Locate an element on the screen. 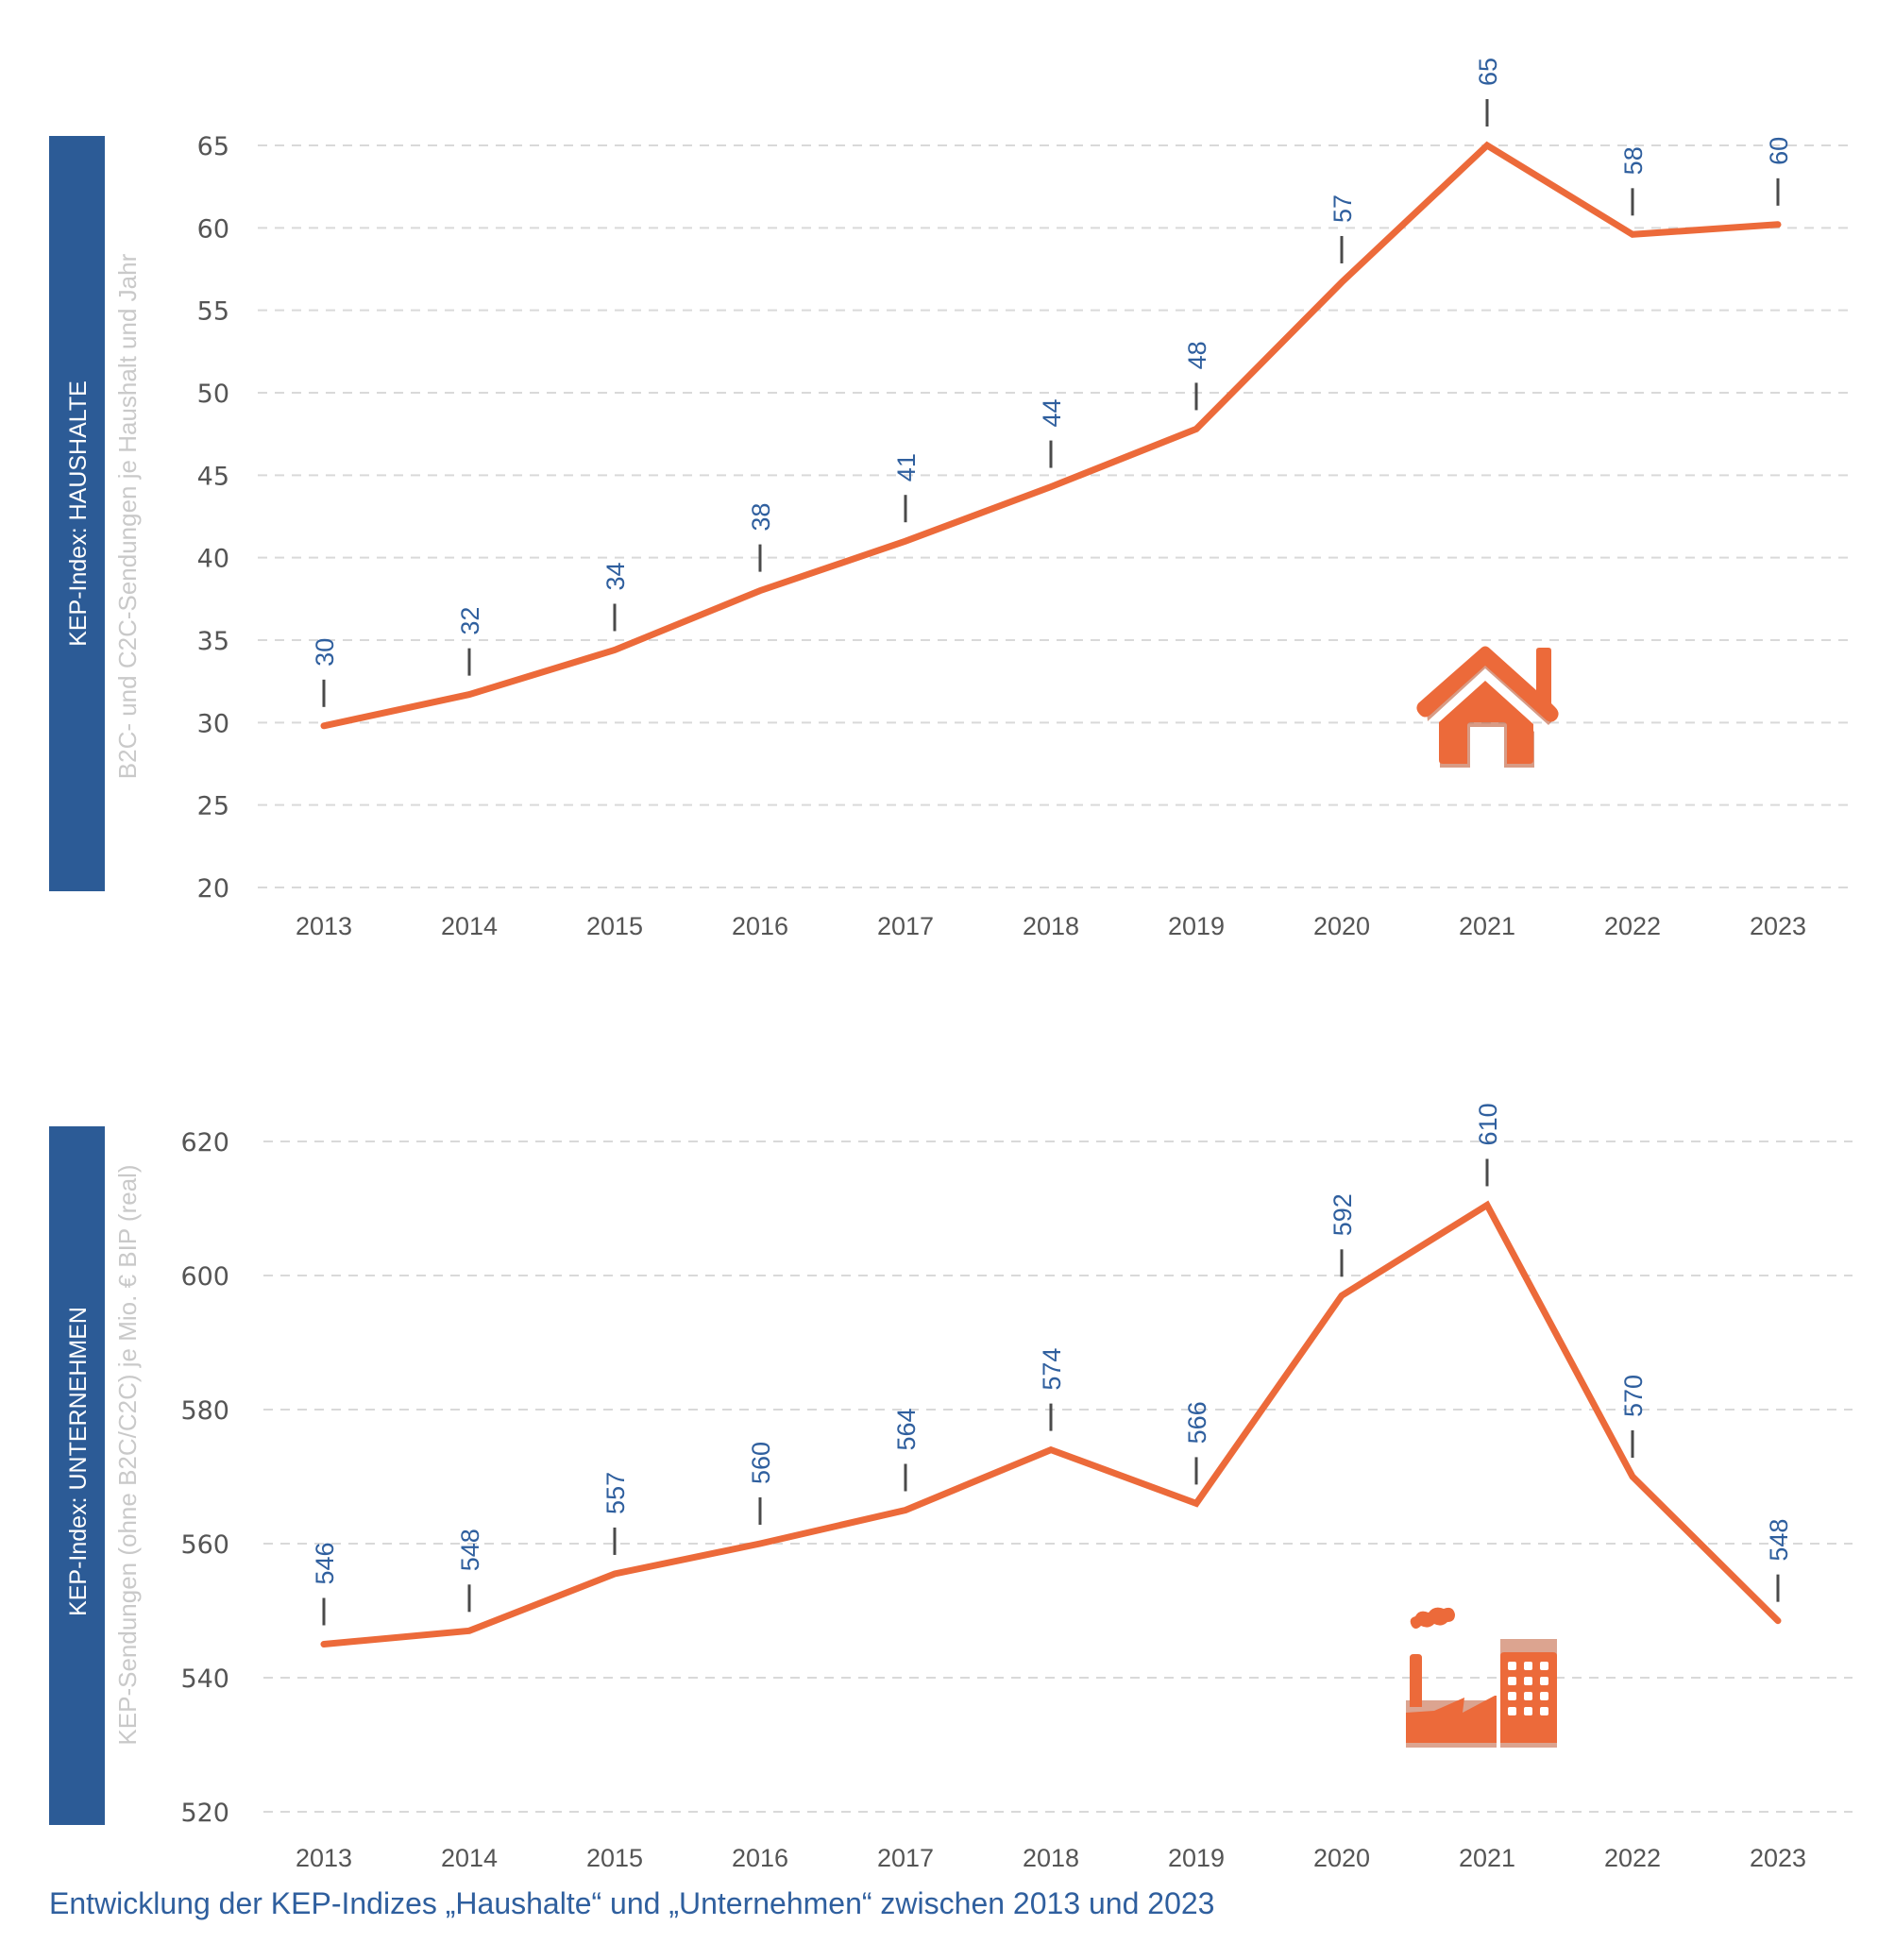  data-label: 44 is located at coordinates (1052, 413).